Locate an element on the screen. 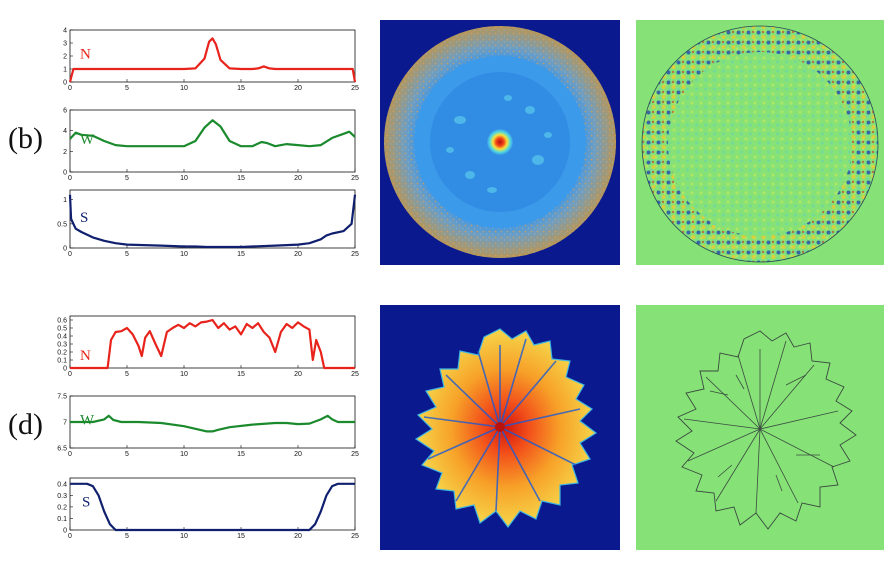 This screenshot has width=895, height=568. heatmap-d-density is located at coordinates (500, 430).